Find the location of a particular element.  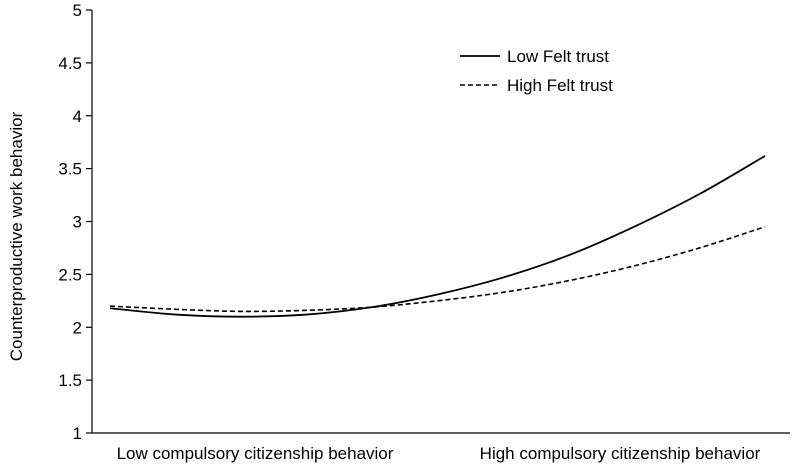

y-tick-label: 1 is located at coordinates (77, 433).